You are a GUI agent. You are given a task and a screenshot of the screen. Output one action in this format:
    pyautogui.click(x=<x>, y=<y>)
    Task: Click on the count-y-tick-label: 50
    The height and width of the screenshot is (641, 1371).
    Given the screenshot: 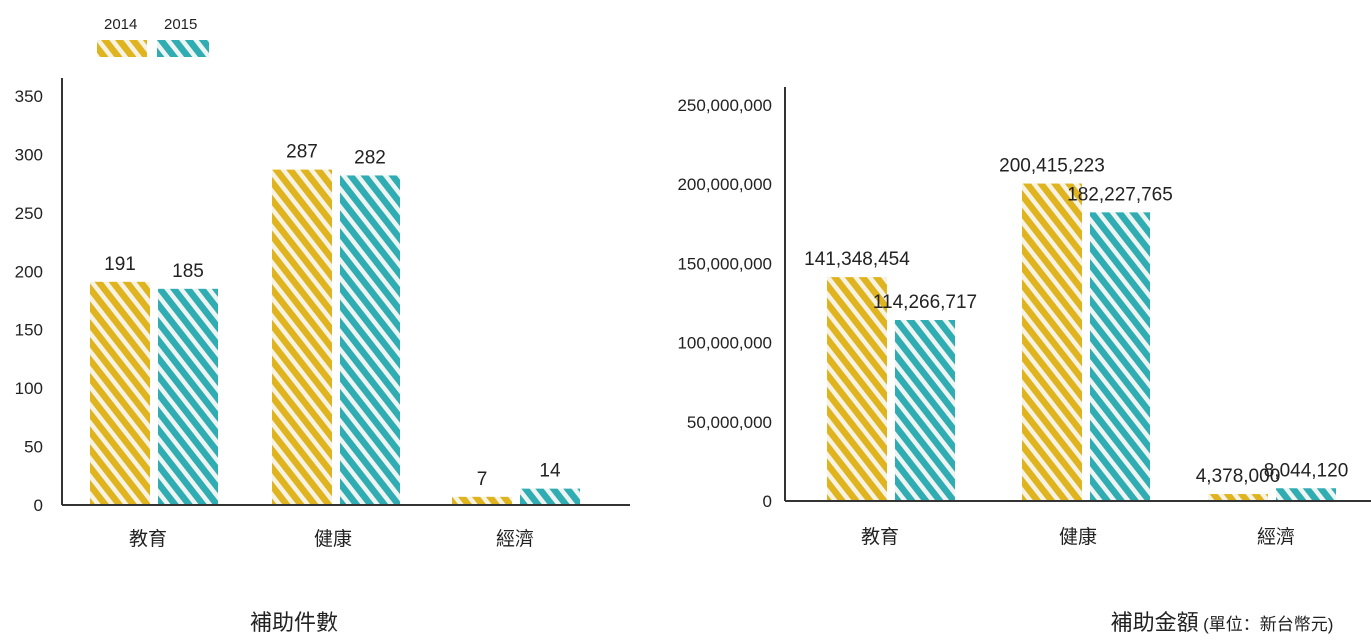 What is the action you would take?
    pyautogui.click(x=33, y=447)
    